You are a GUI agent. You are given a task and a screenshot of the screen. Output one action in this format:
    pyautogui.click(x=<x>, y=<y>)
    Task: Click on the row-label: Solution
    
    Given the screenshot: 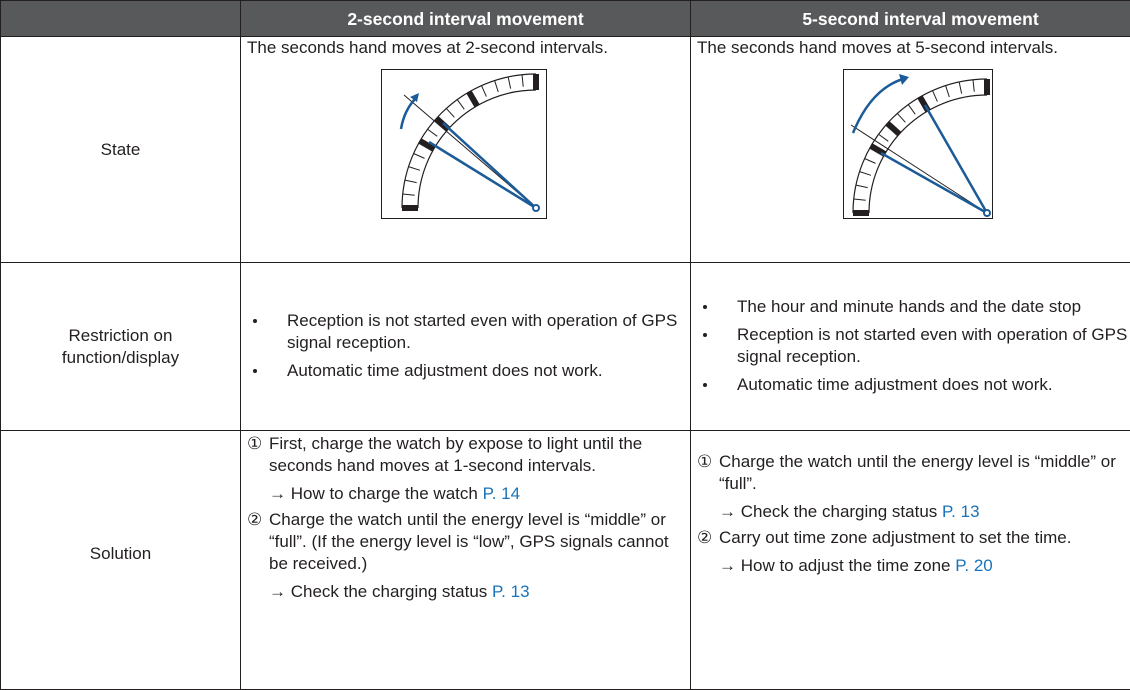 What is the action you would take?
    pyautogui.click(x=121, y=560)
    